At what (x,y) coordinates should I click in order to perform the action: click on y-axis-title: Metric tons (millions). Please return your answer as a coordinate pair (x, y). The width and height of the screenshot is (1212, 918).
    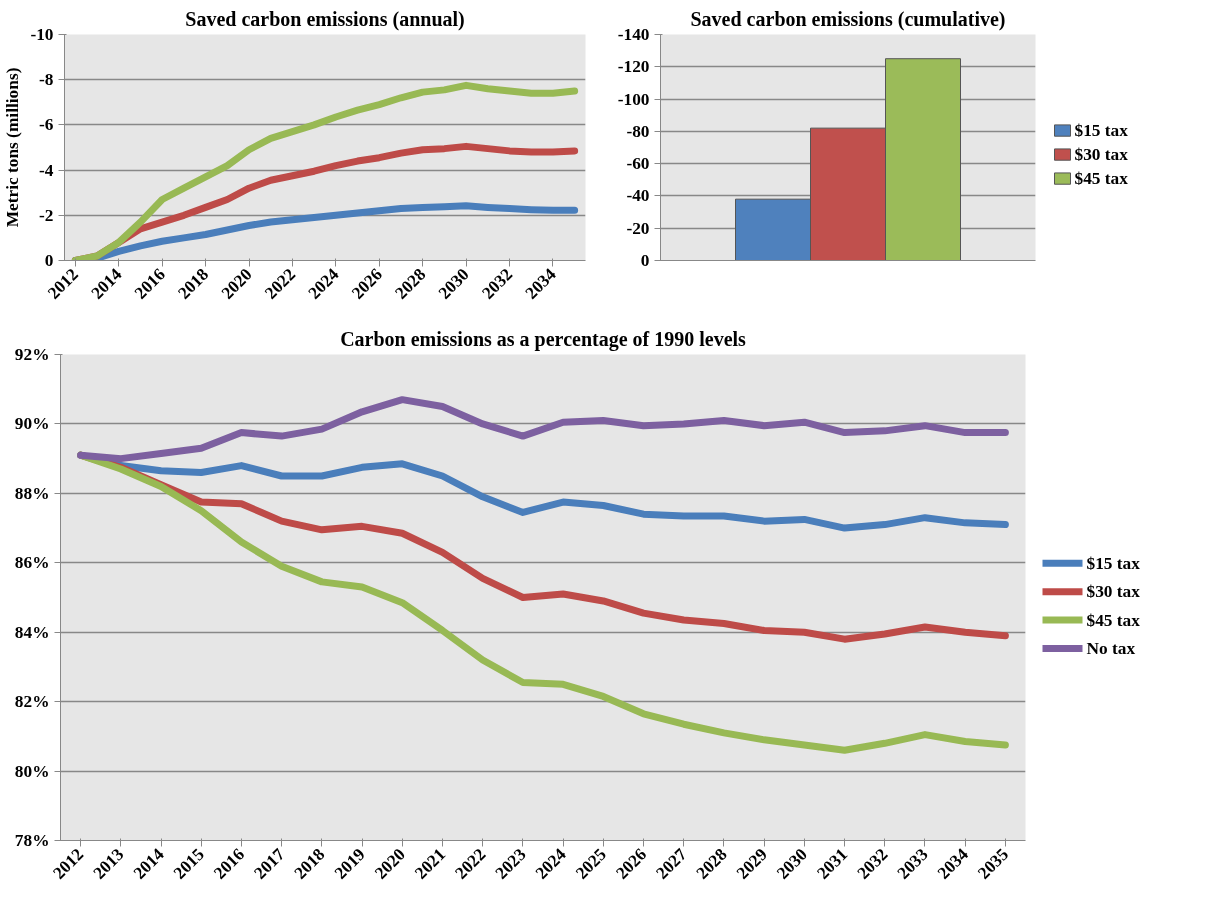
    Looking at the image, I should click on (13, 147).